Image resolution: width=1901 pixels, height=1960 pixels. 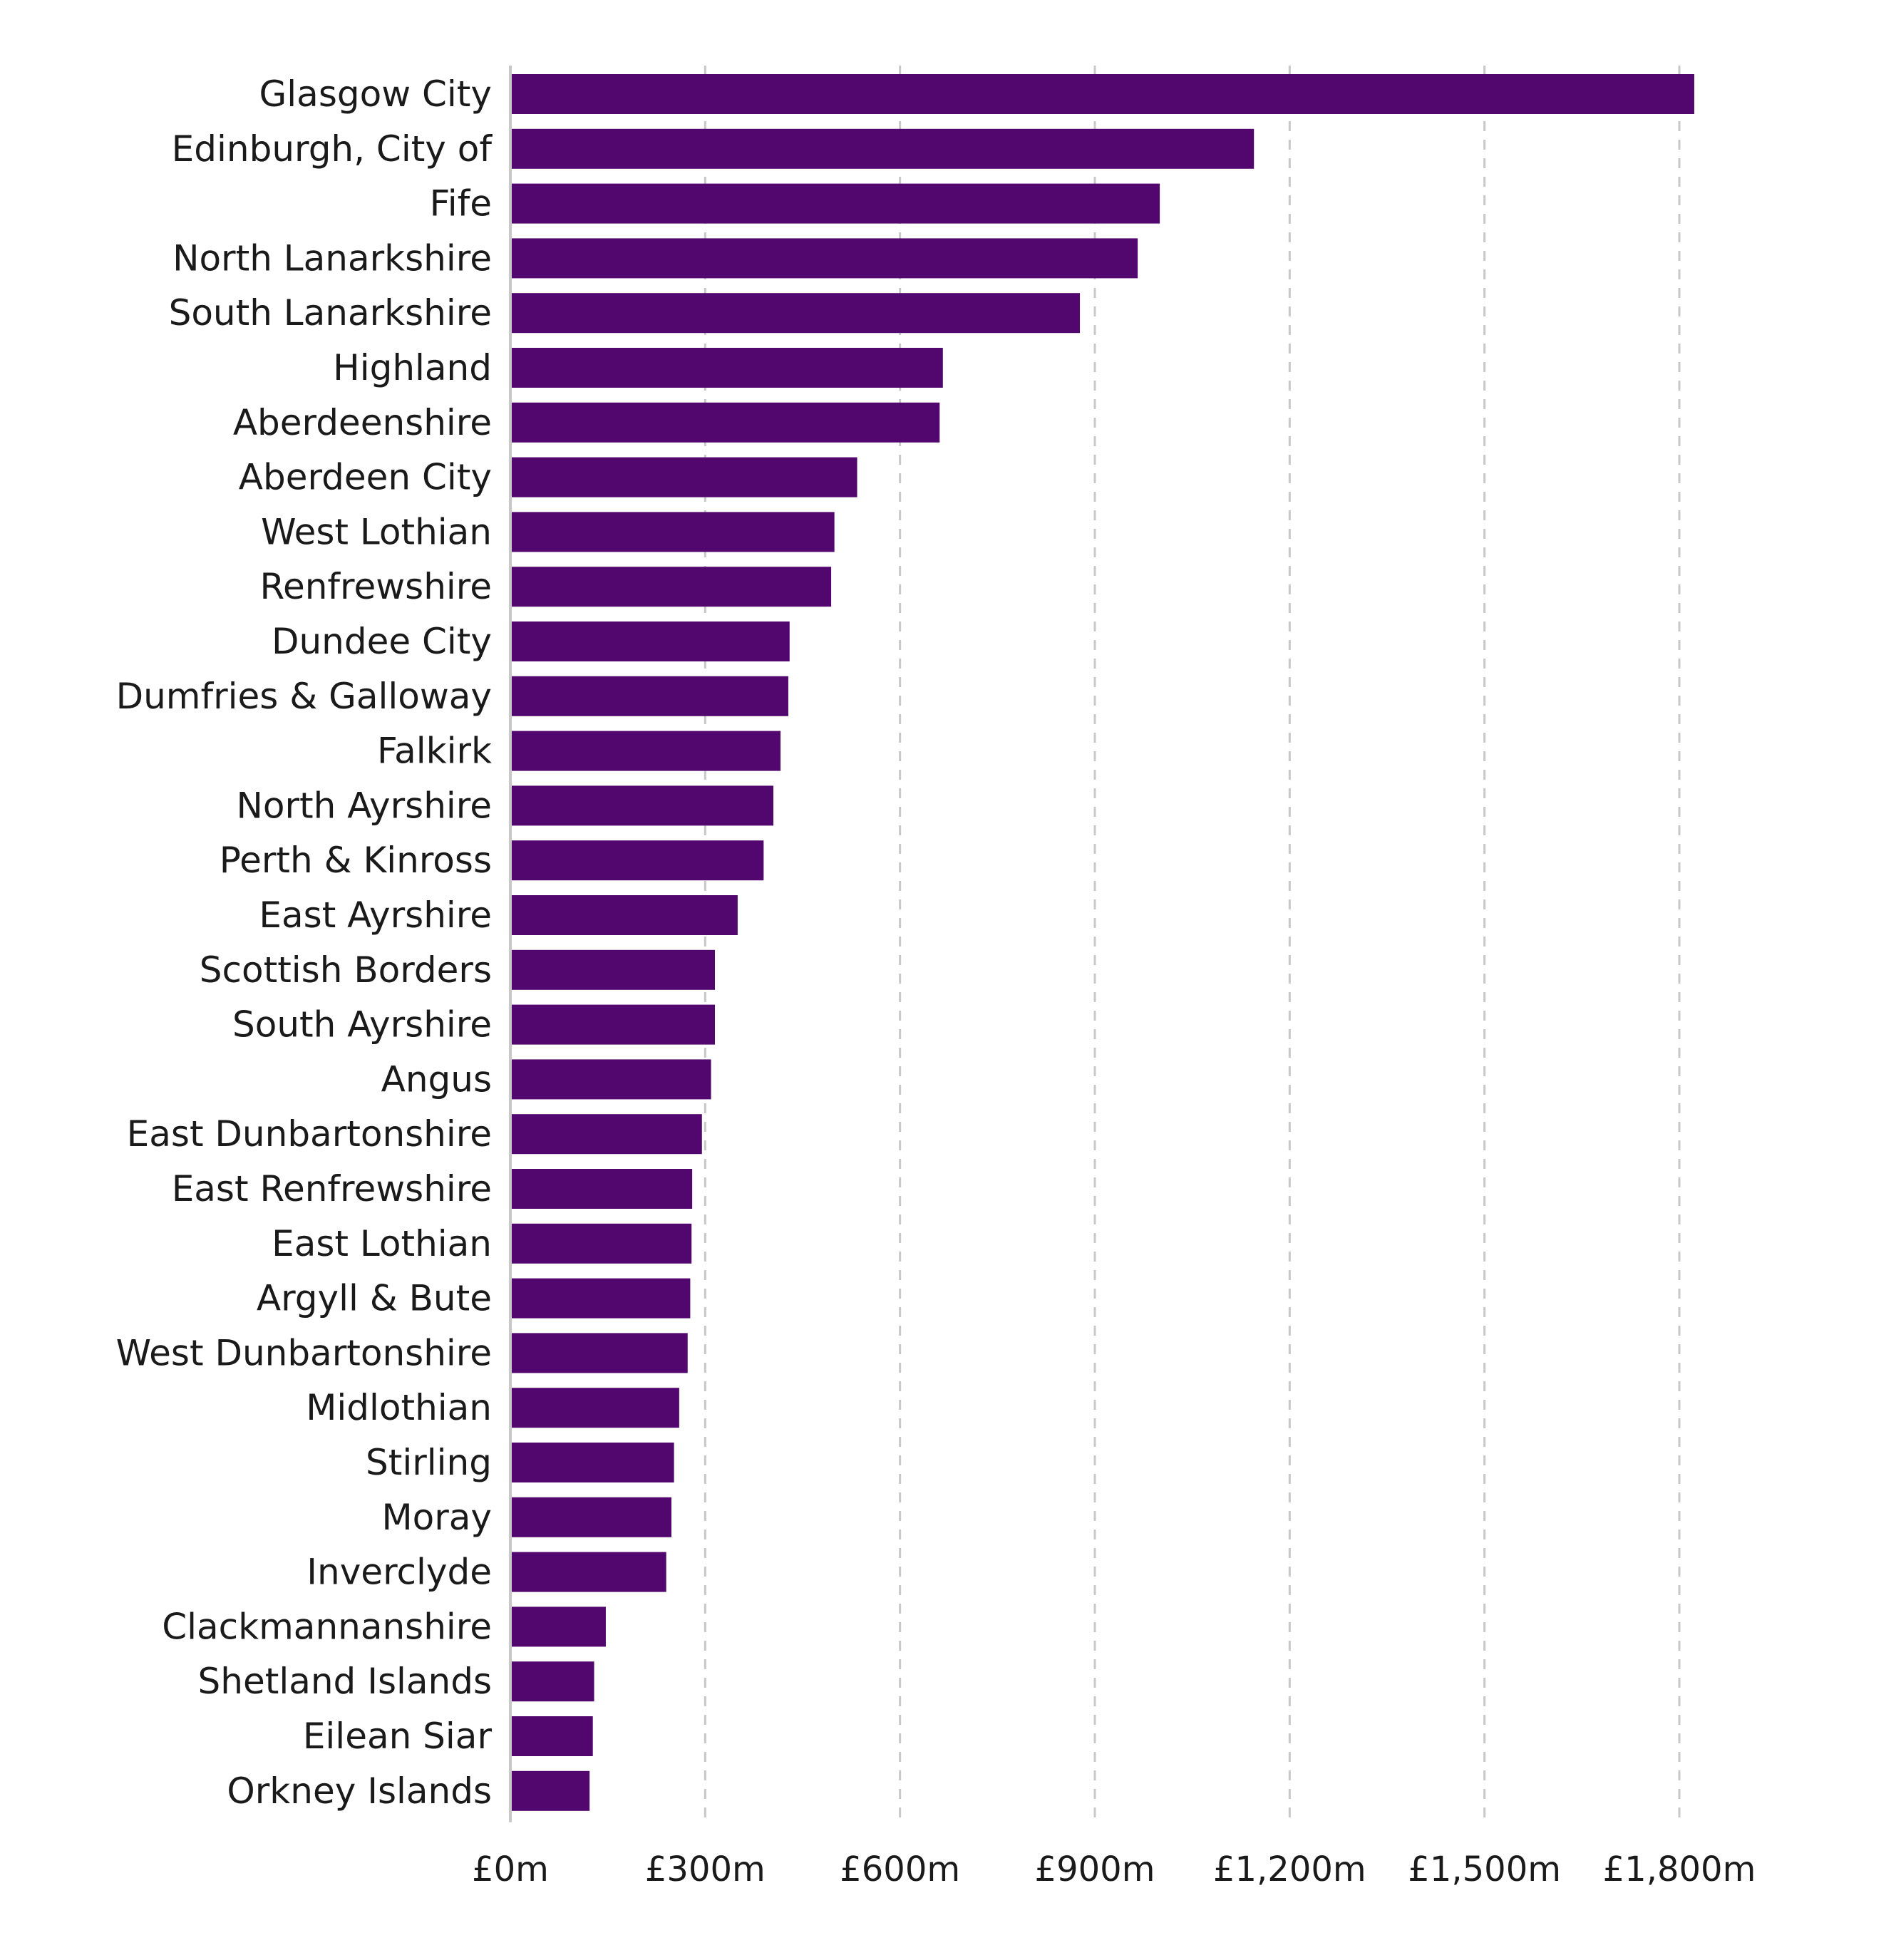 What do you see at coordinates (356, 860) in the screenshot?
I see `category-label: Perth & Kinross` at bounding box center [356, 860].